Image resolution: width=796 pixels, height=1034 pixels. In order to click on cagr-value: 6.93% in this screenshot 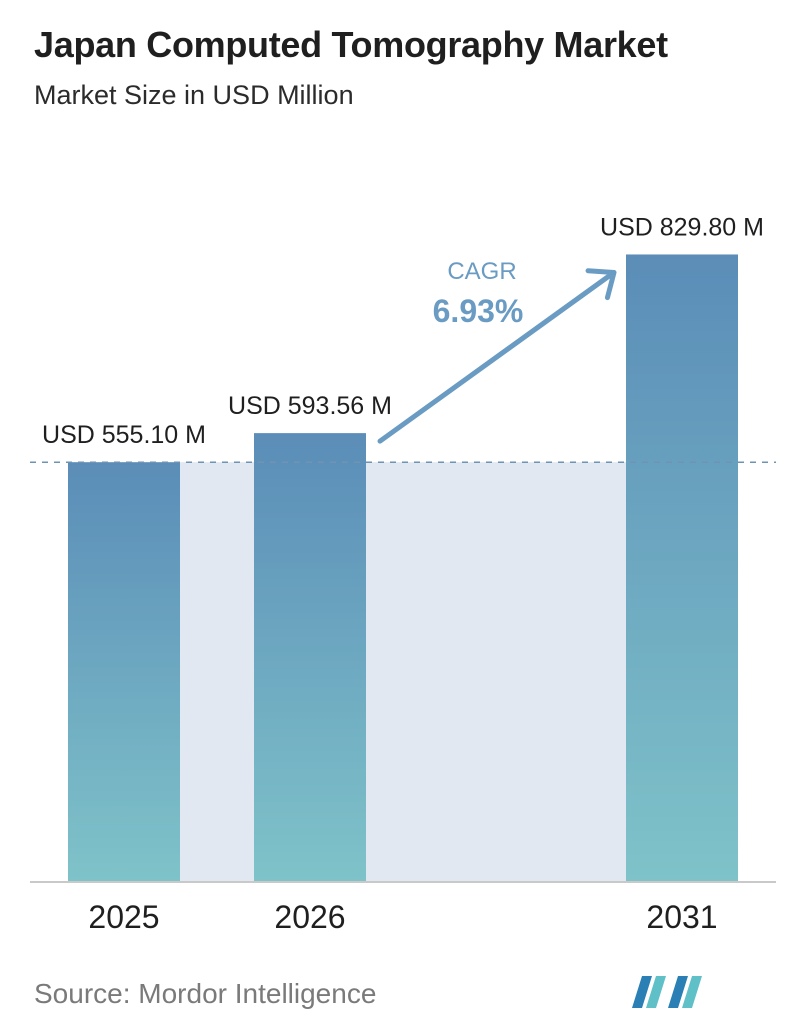, I will do `click(478, 311)`.